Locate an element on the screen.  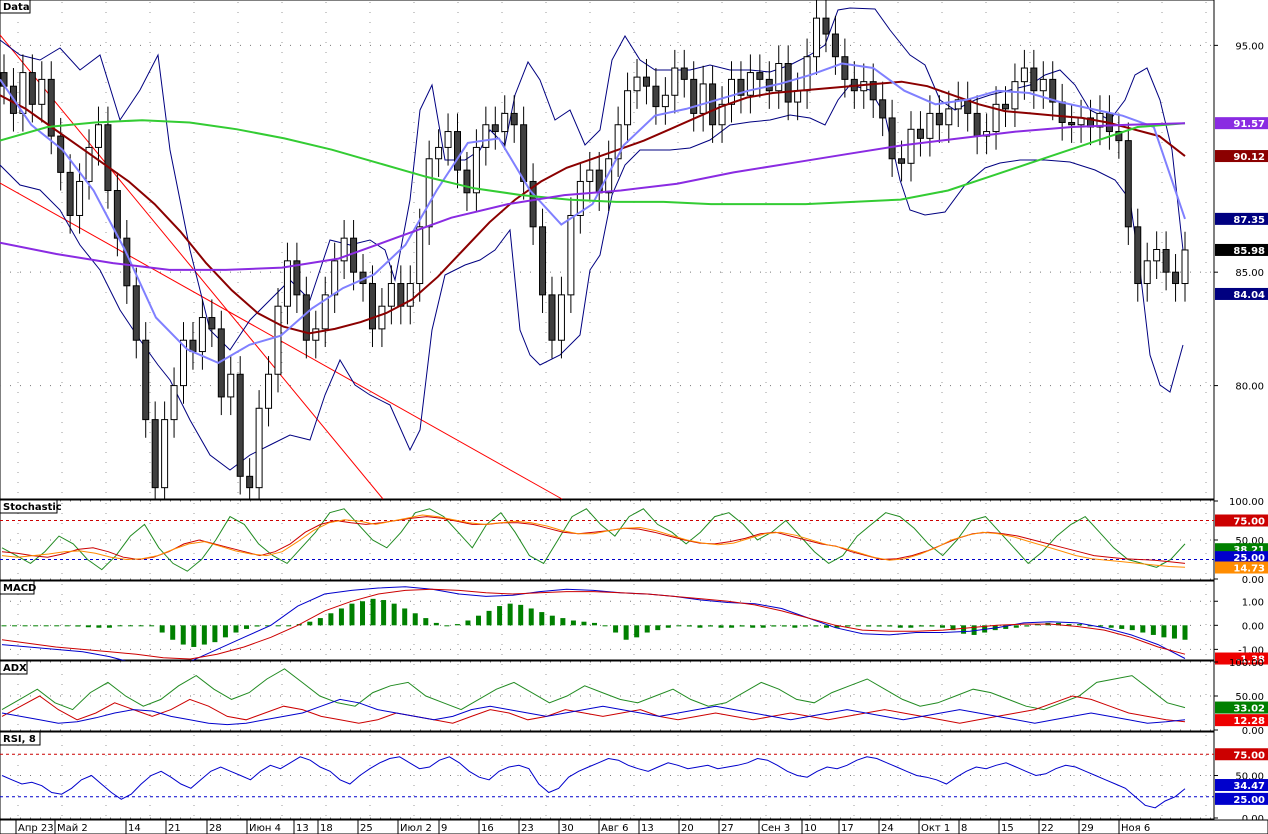
adx-tick-label: 0.00 is located at coordinates (1253, 731).